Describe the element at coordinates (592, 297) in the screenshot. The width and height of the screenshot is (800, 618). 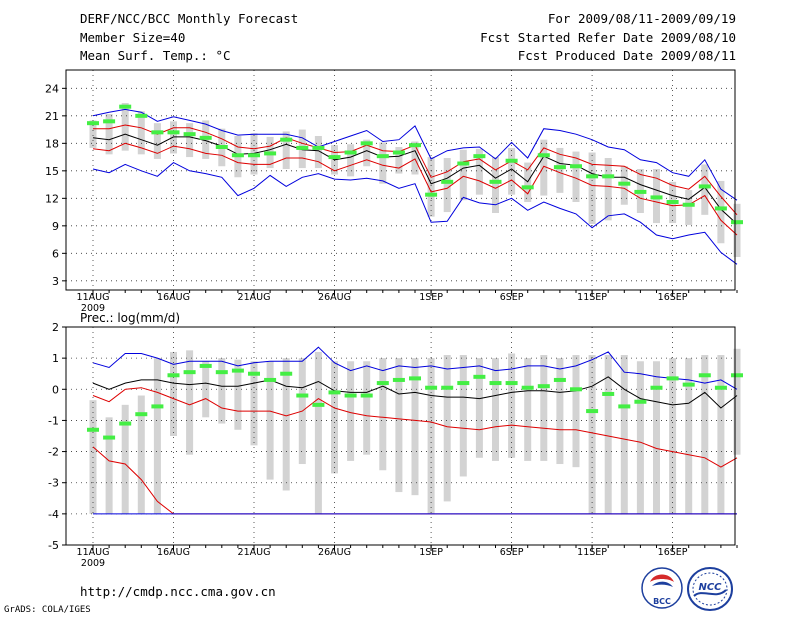
I see `x-tick-label: 11SEP` at that location.